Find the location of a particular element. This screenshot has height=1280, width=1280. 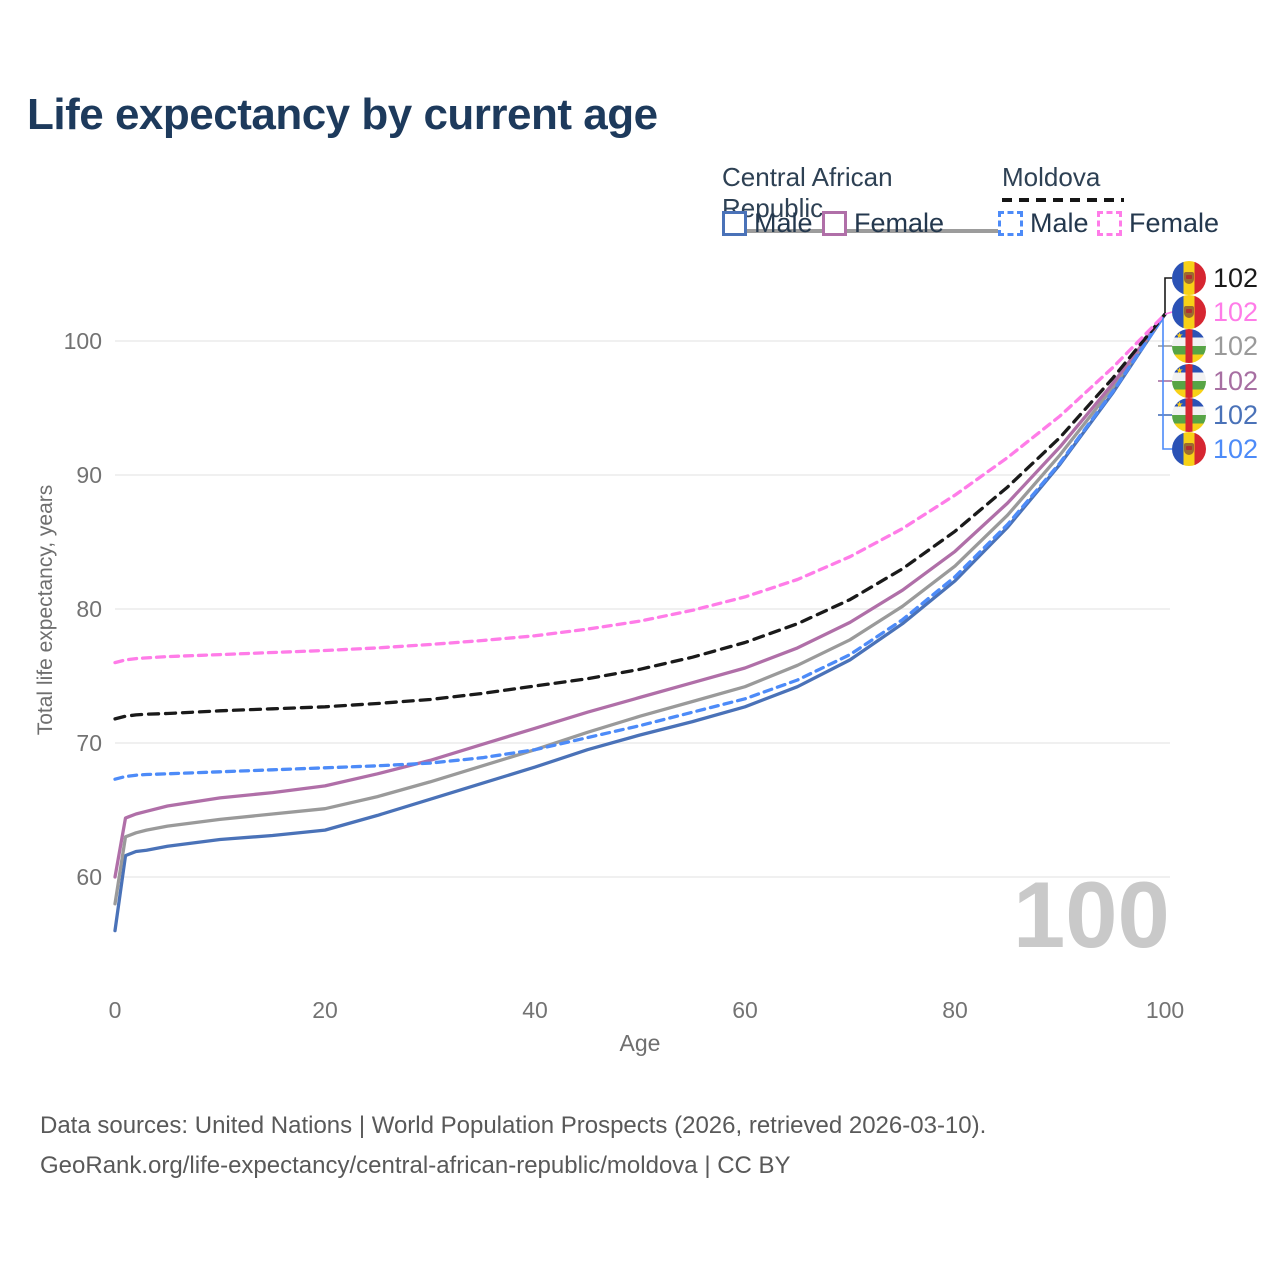

x-tick-label: 60 is located at coordinates (745, 1010).